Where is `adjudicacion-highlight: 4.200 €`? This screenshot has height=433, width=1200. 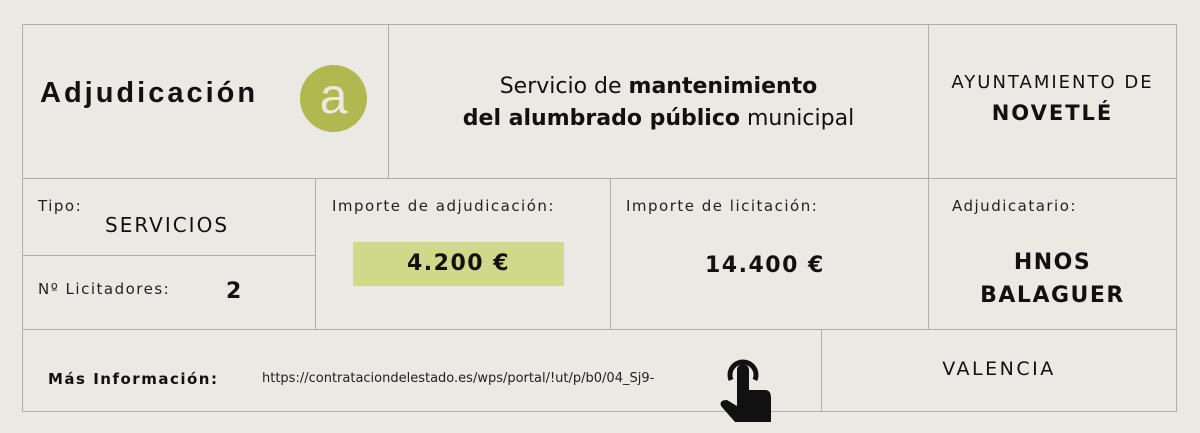
adjudicacion-highlight: 4.200 € is located at coordinates (458, 264).